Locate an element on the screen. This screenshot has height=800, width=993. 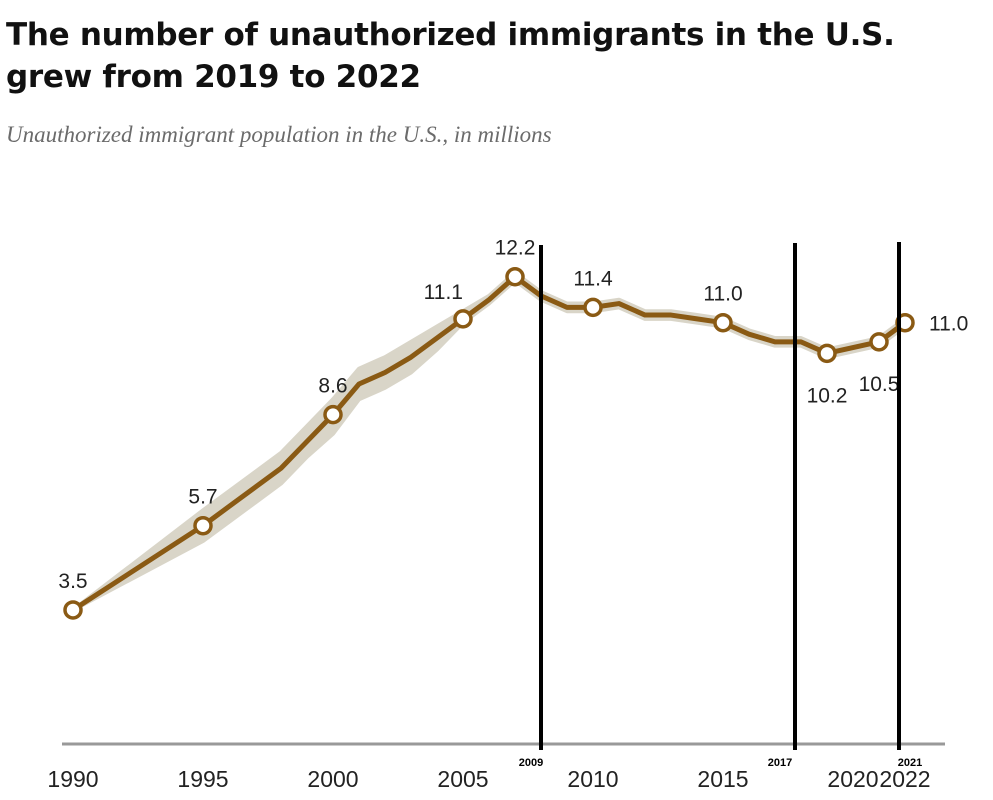
annotation-label: 2009 is located at coordinates (531, 763).